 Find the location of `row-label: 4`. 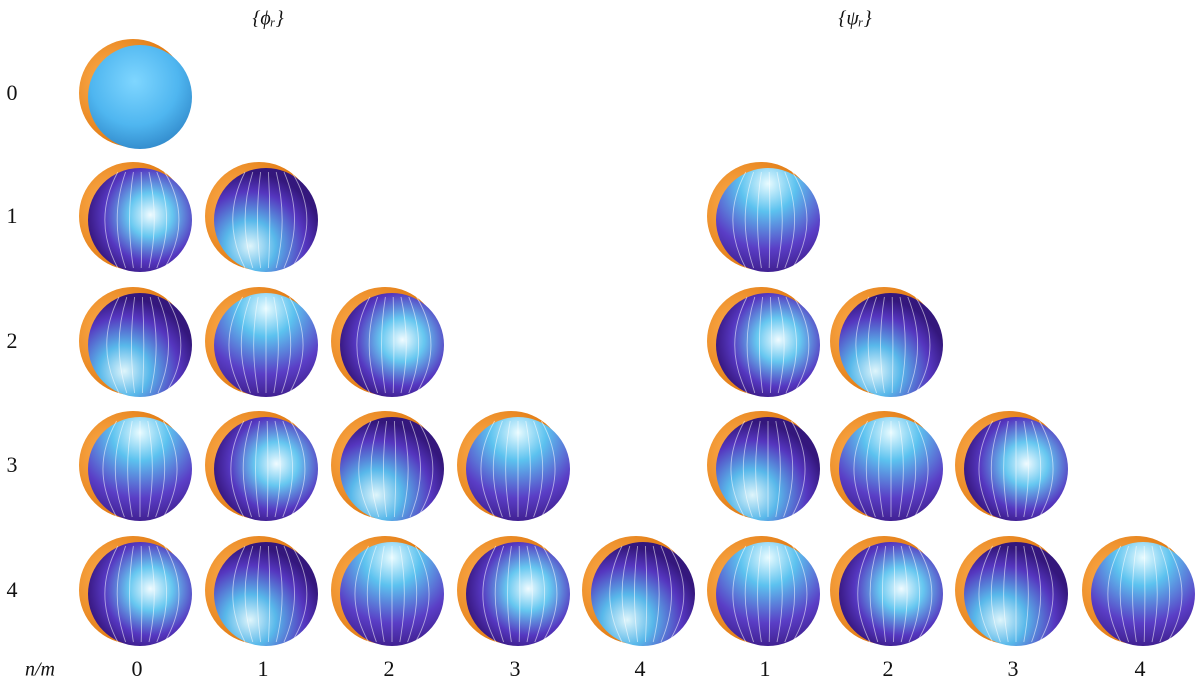

row-label: 4 is located at coordinates (12, 589).